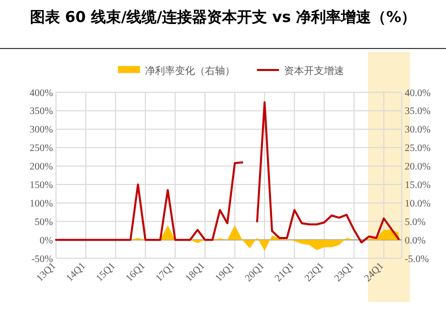 Image resolution: width=446 pixels, height=327 pixels. I want to click on y2-tick-label: -5.0%, so click(416, 259).